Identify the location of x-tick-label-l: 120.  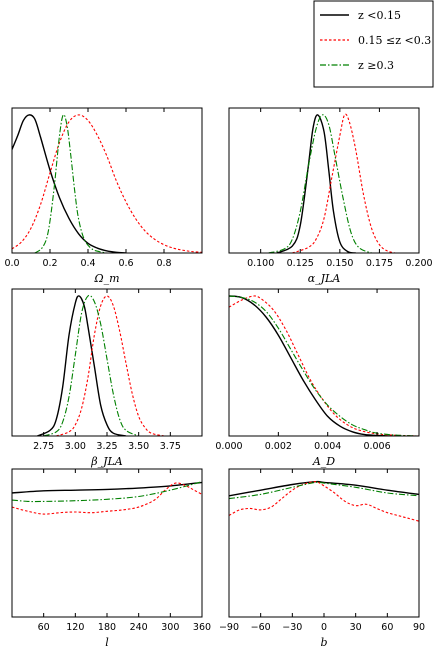
(75, 627).